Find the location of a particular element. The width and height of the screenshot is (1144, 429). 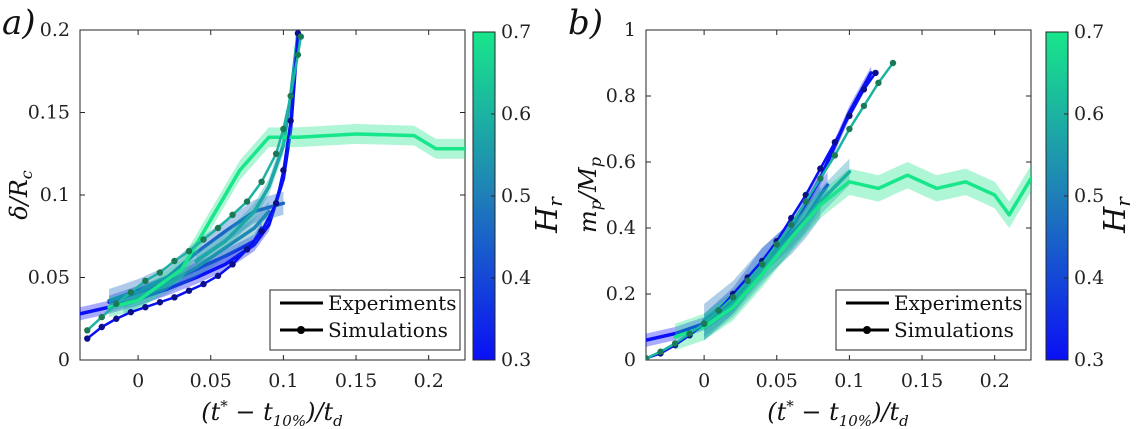

legend-experiments-a: Experiments is located at coordinates (392, 303).